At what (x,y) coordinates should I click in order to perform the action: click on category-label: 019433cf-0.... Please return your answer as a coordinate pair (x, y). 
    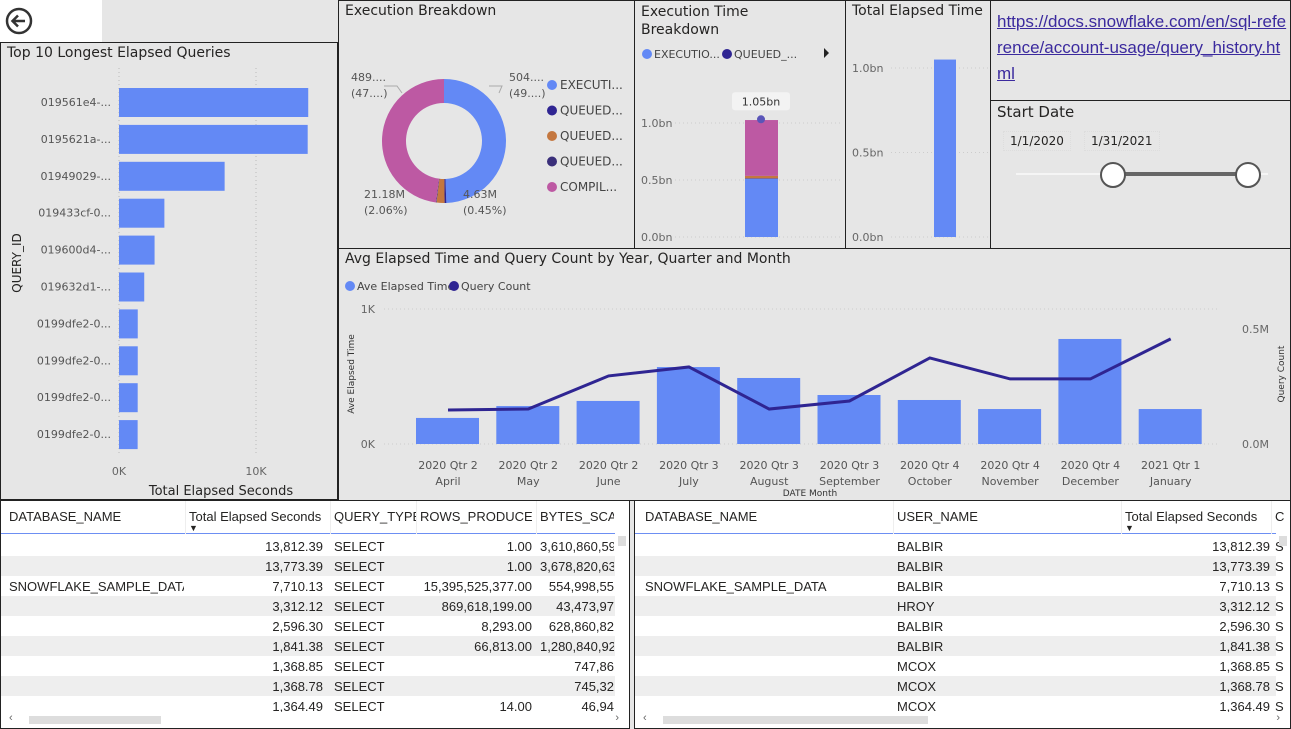
    Looking at the image, I should click on (74, 213).